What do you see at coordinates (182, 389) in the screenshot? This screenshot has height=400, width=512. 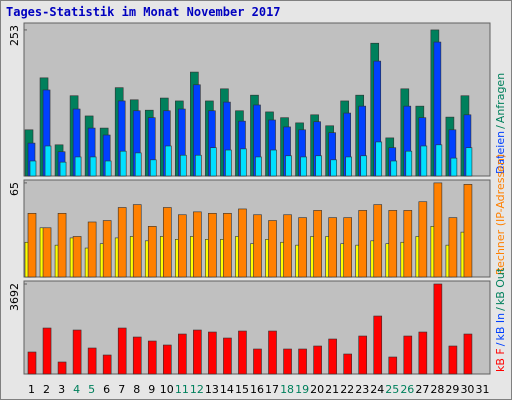 I see `x-tick-label: 11` at bounding box center [182, 389].